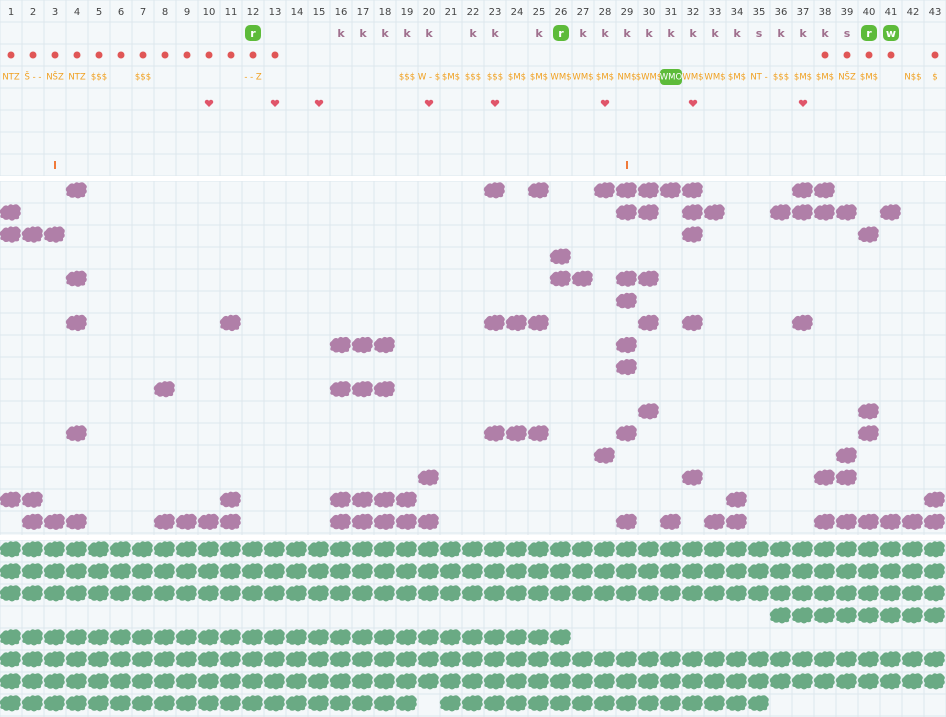  What do you see at coordinates (341, 12) in the screenshot?
I see `column-number: 16` at bounding box center [341, 12].